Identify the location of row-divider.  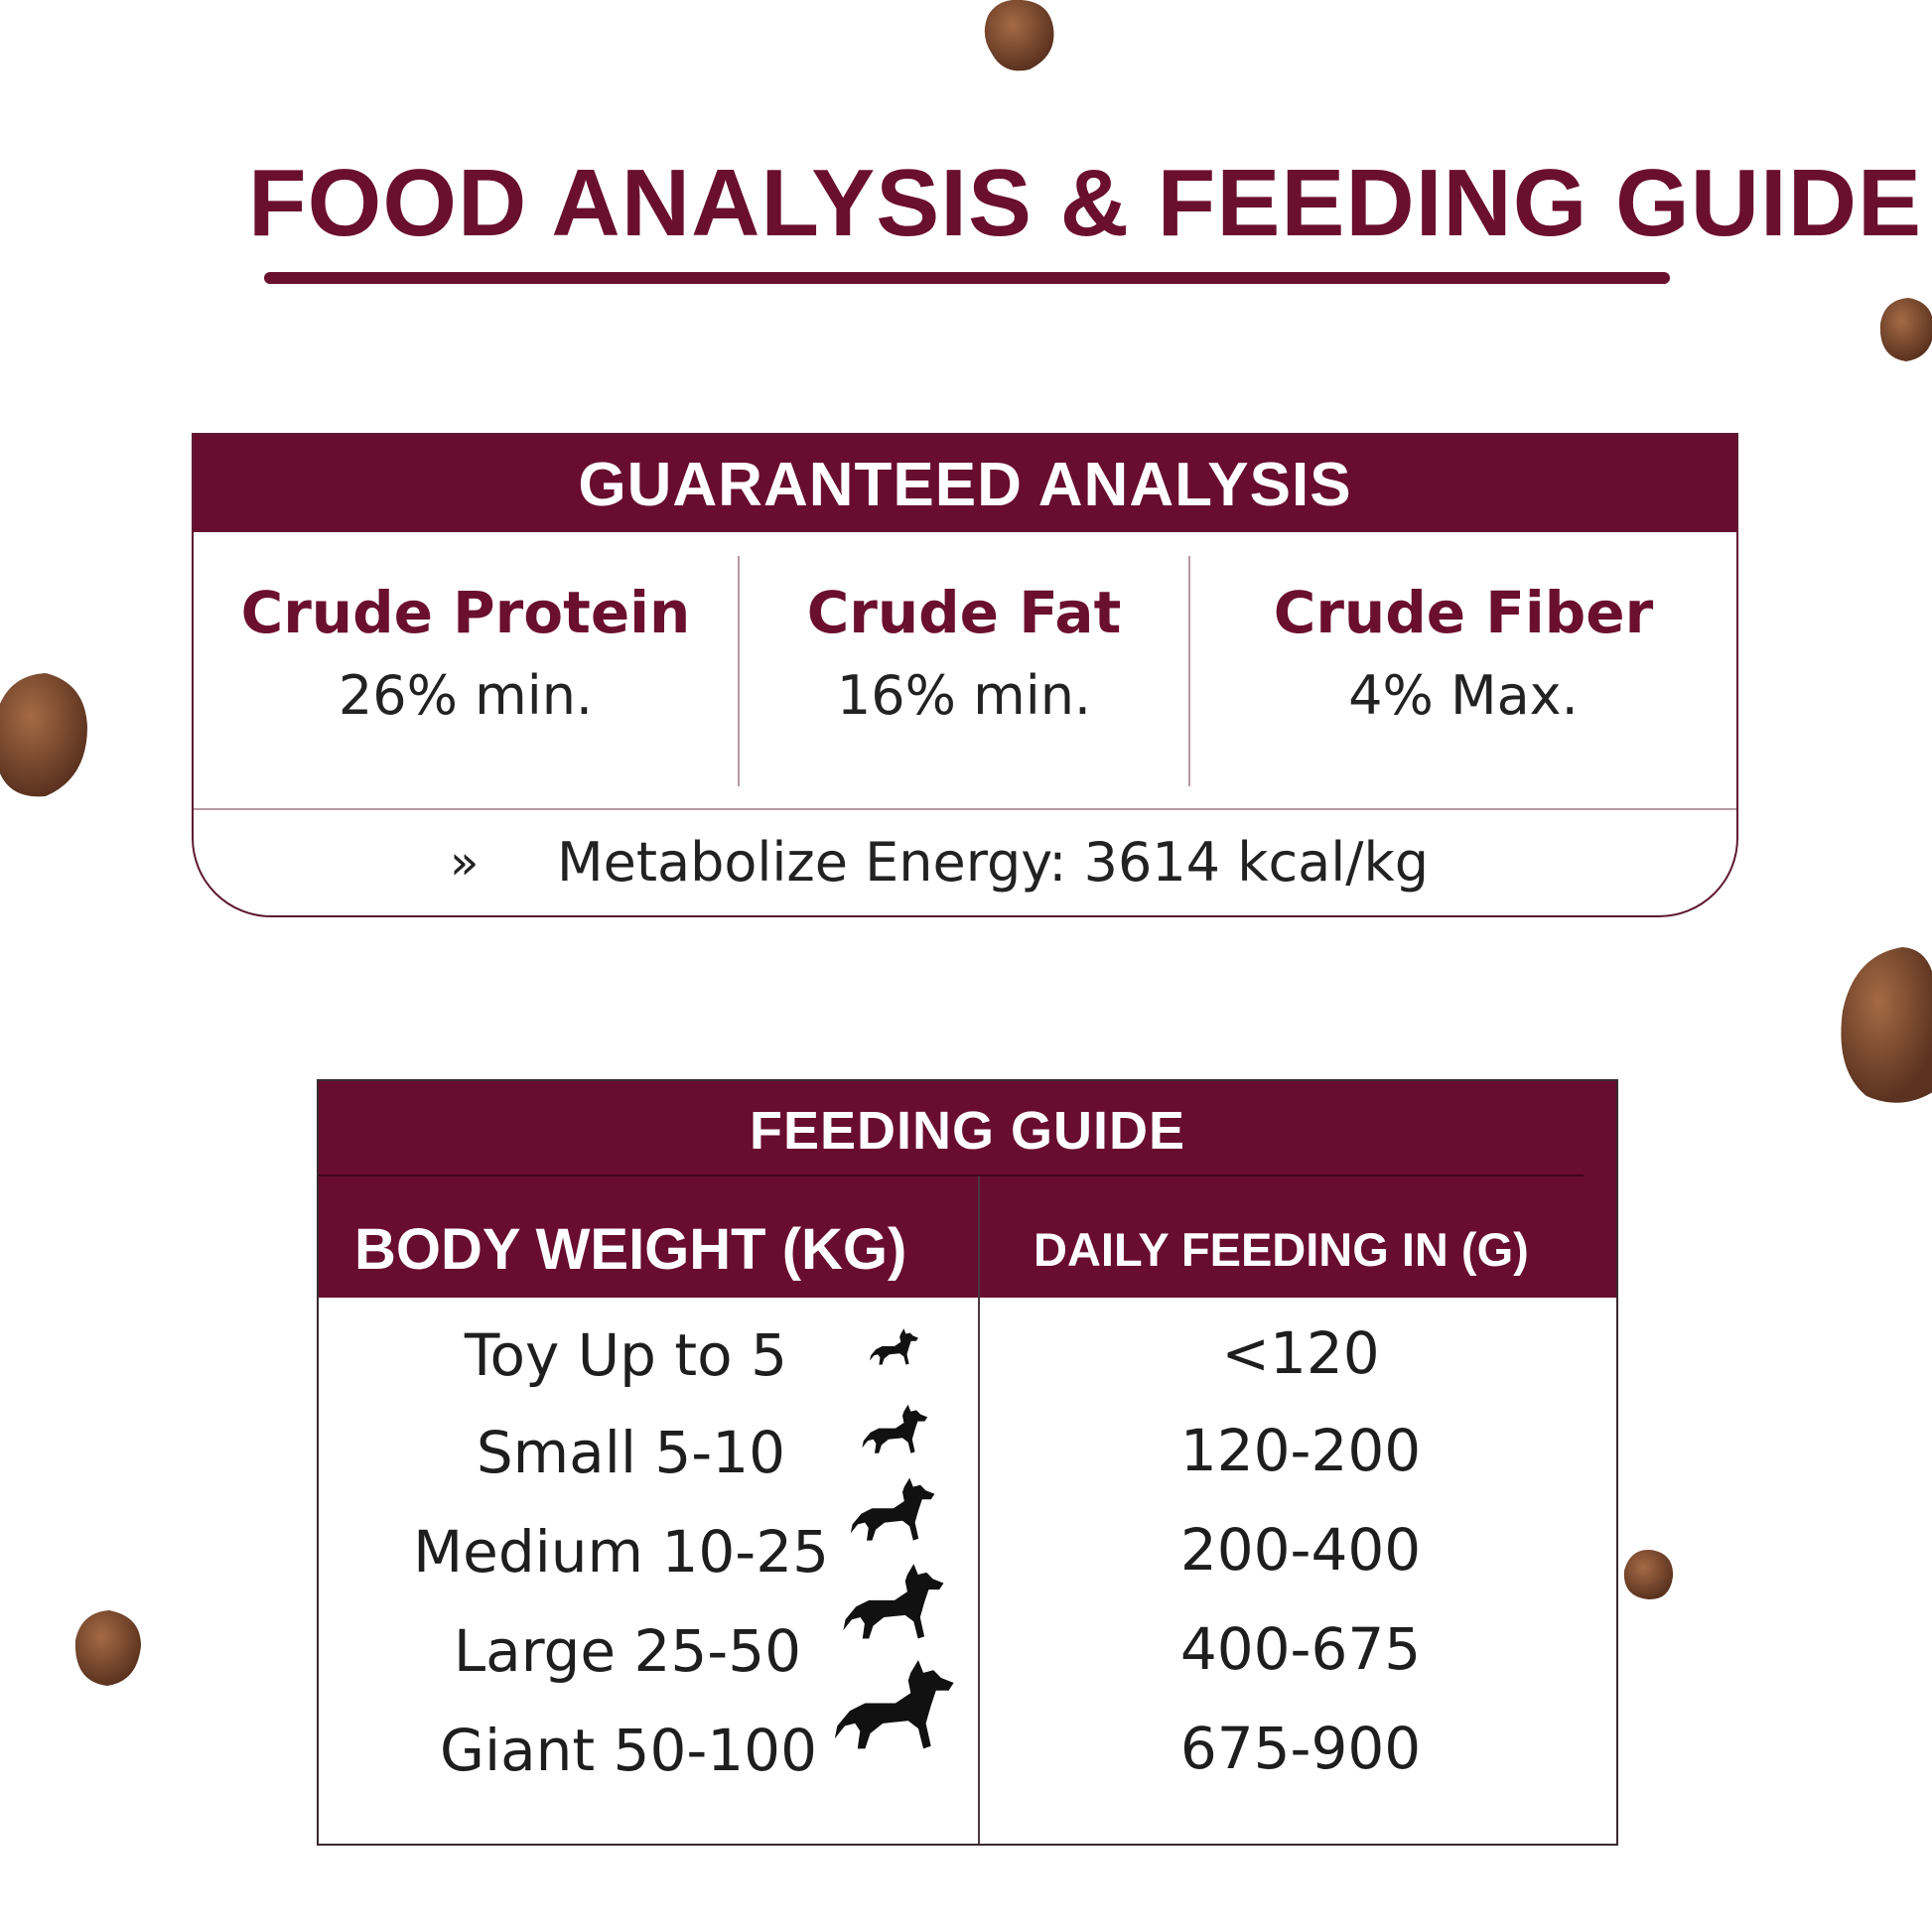
(965, 809).